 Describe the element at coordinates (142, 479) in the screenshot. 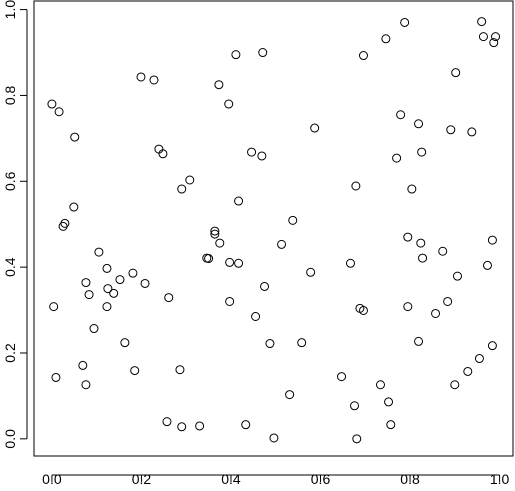

I see `x-tick-label: 0.2` at that location.